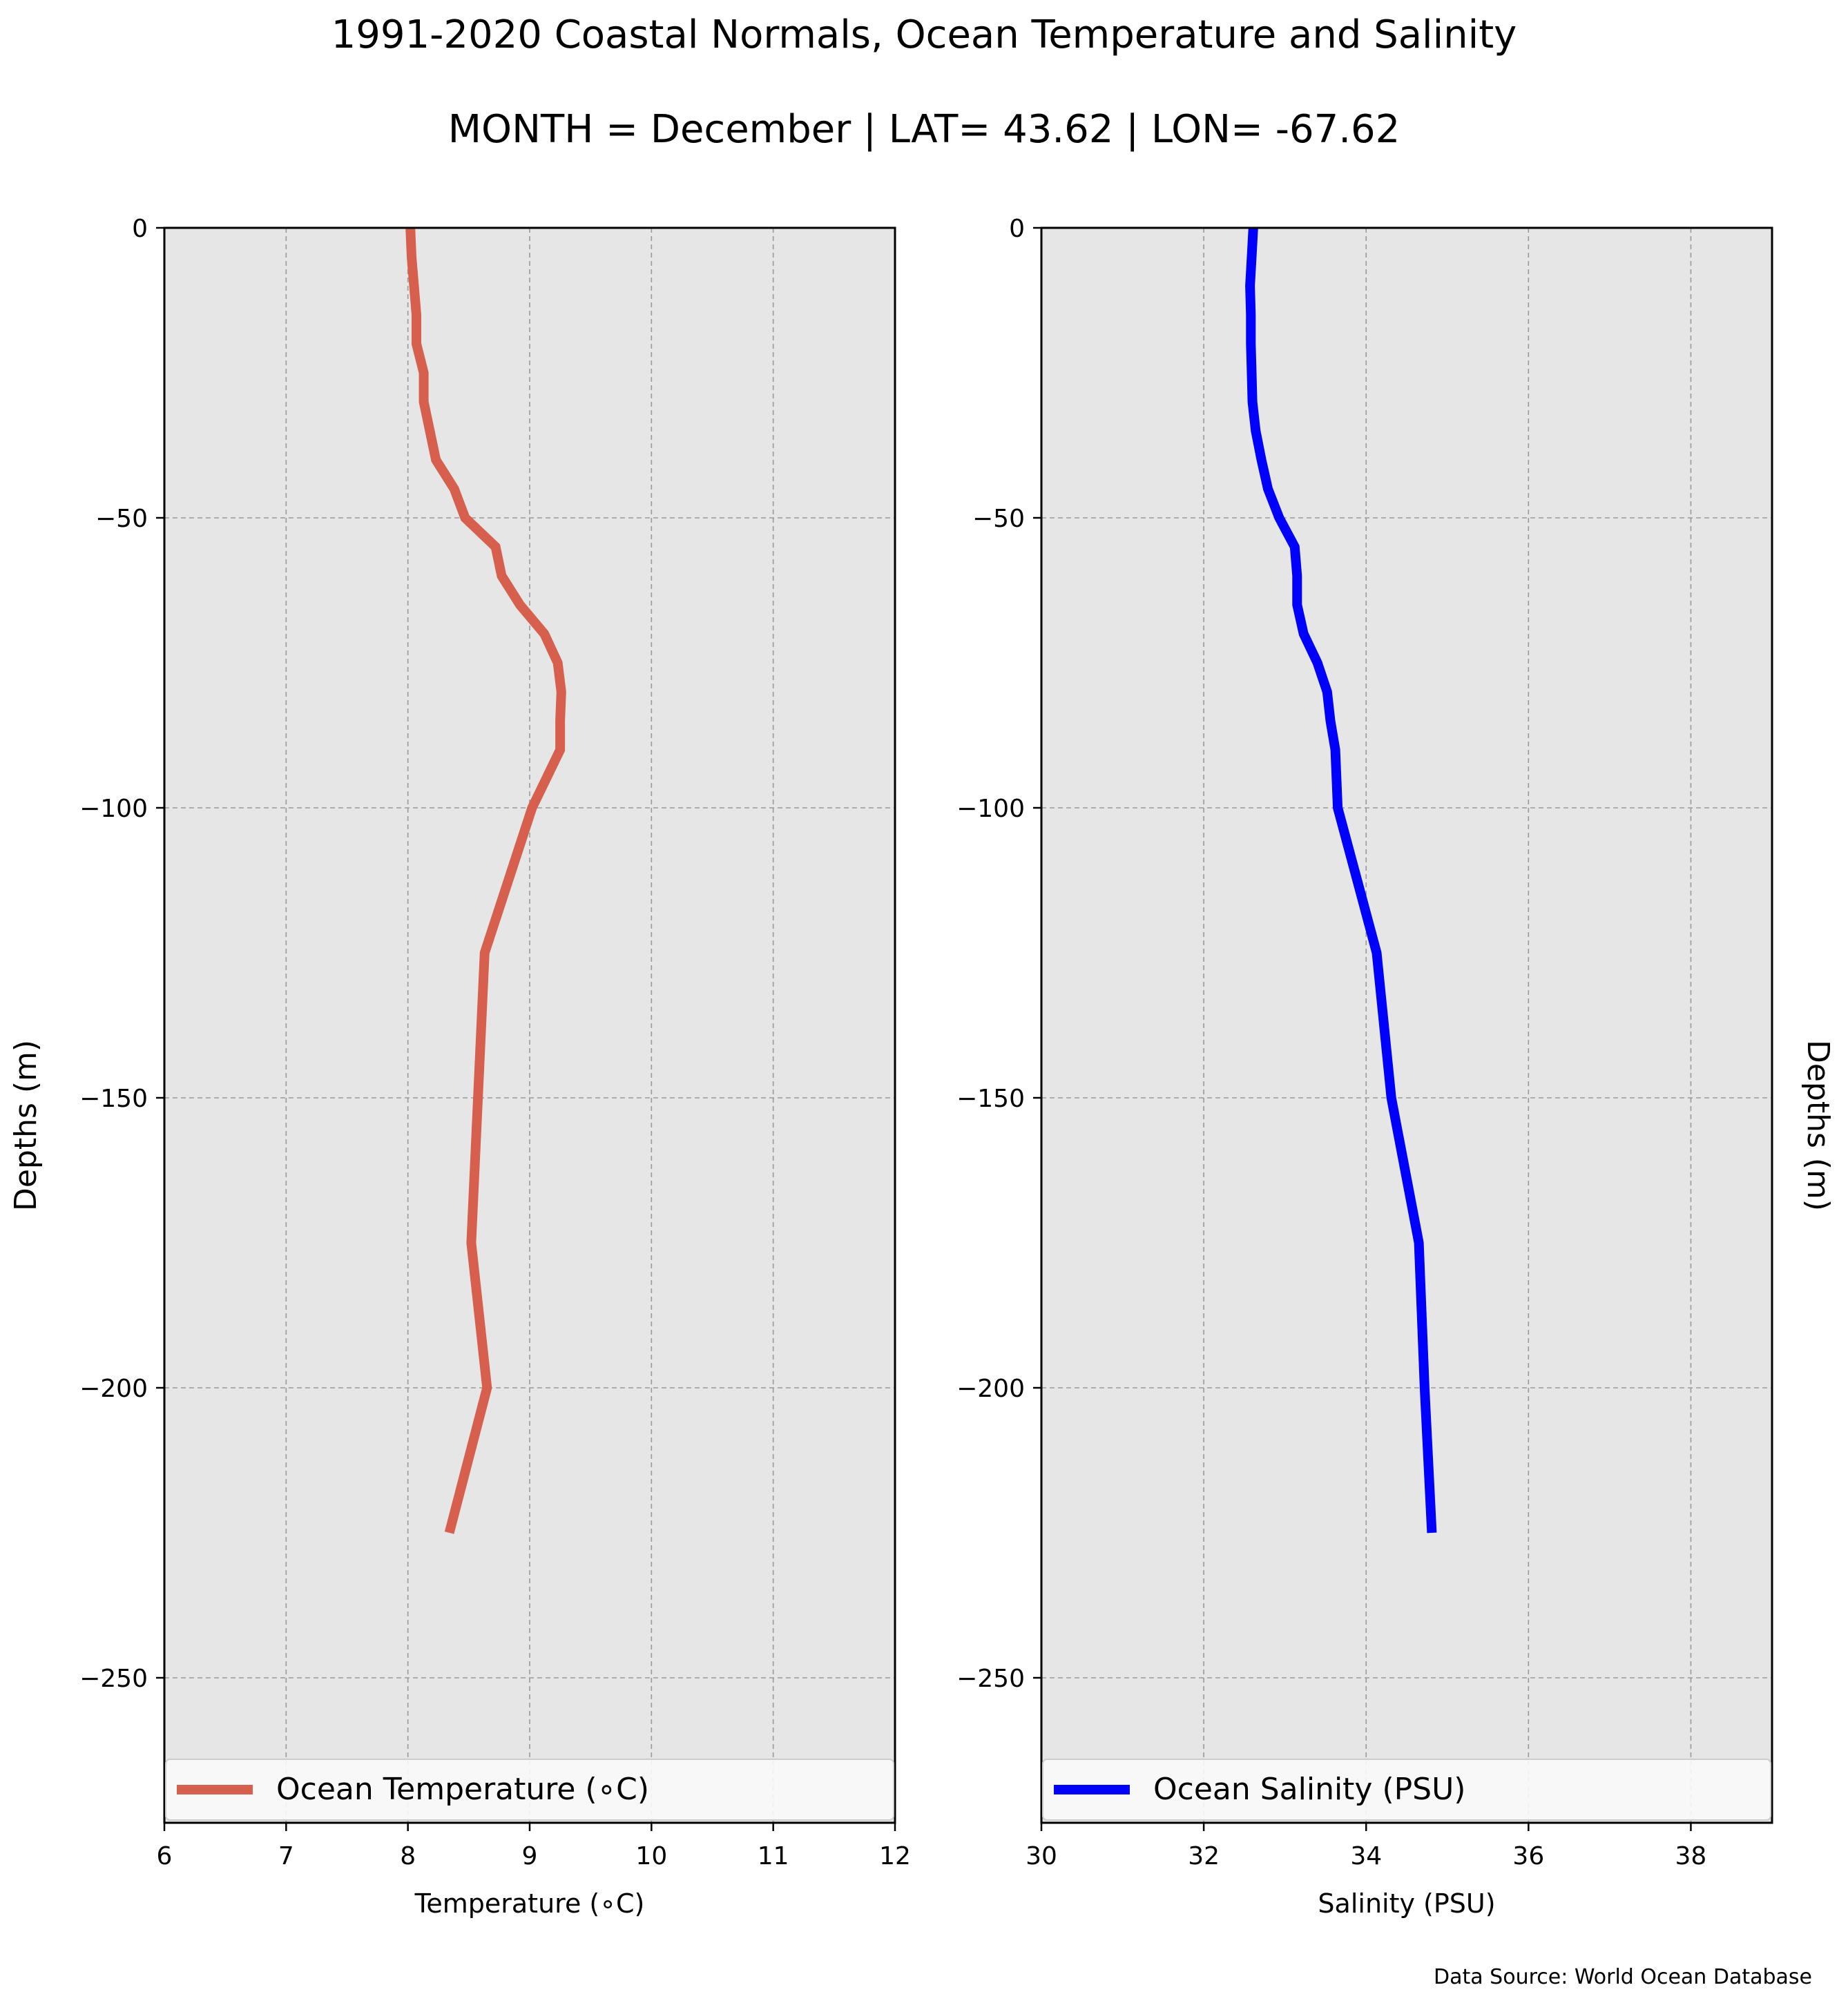  What do you see at coordinates (462, 1790) in the screenshot?
I see `legend-label: Ocean Temperature (∘C)` at bounding box center [462, 1790].